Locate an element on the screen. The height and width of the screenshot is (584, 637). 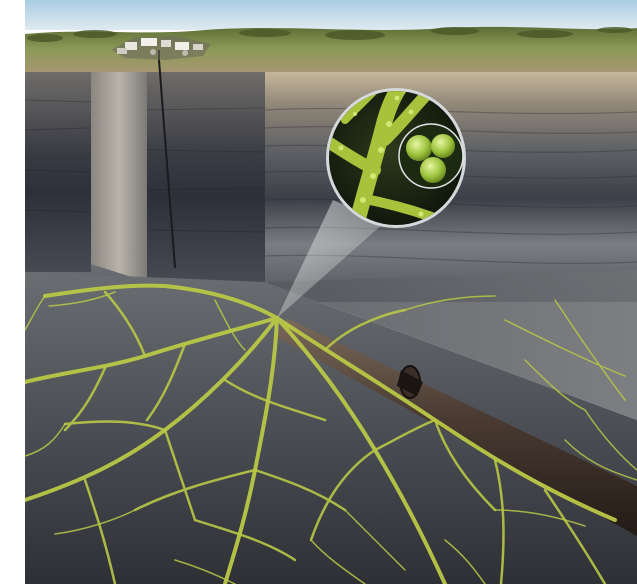
rock-wall-left is located at coordinates (58, 172).